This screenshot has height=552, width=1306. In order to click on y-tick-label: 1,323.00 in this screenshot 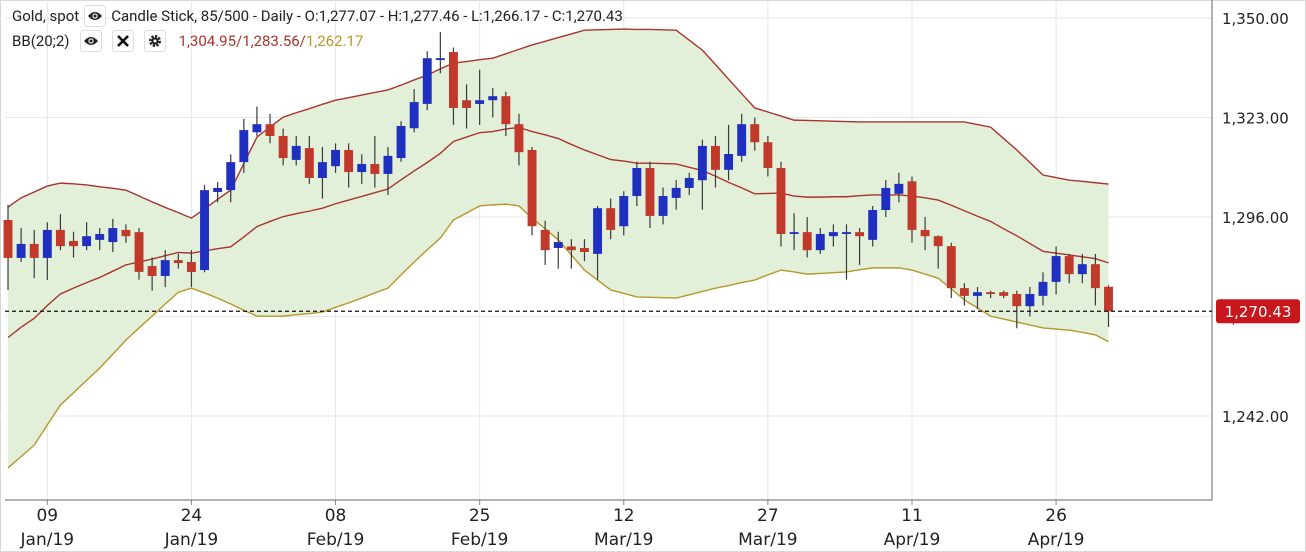, I will do `click(1255, 119)`.